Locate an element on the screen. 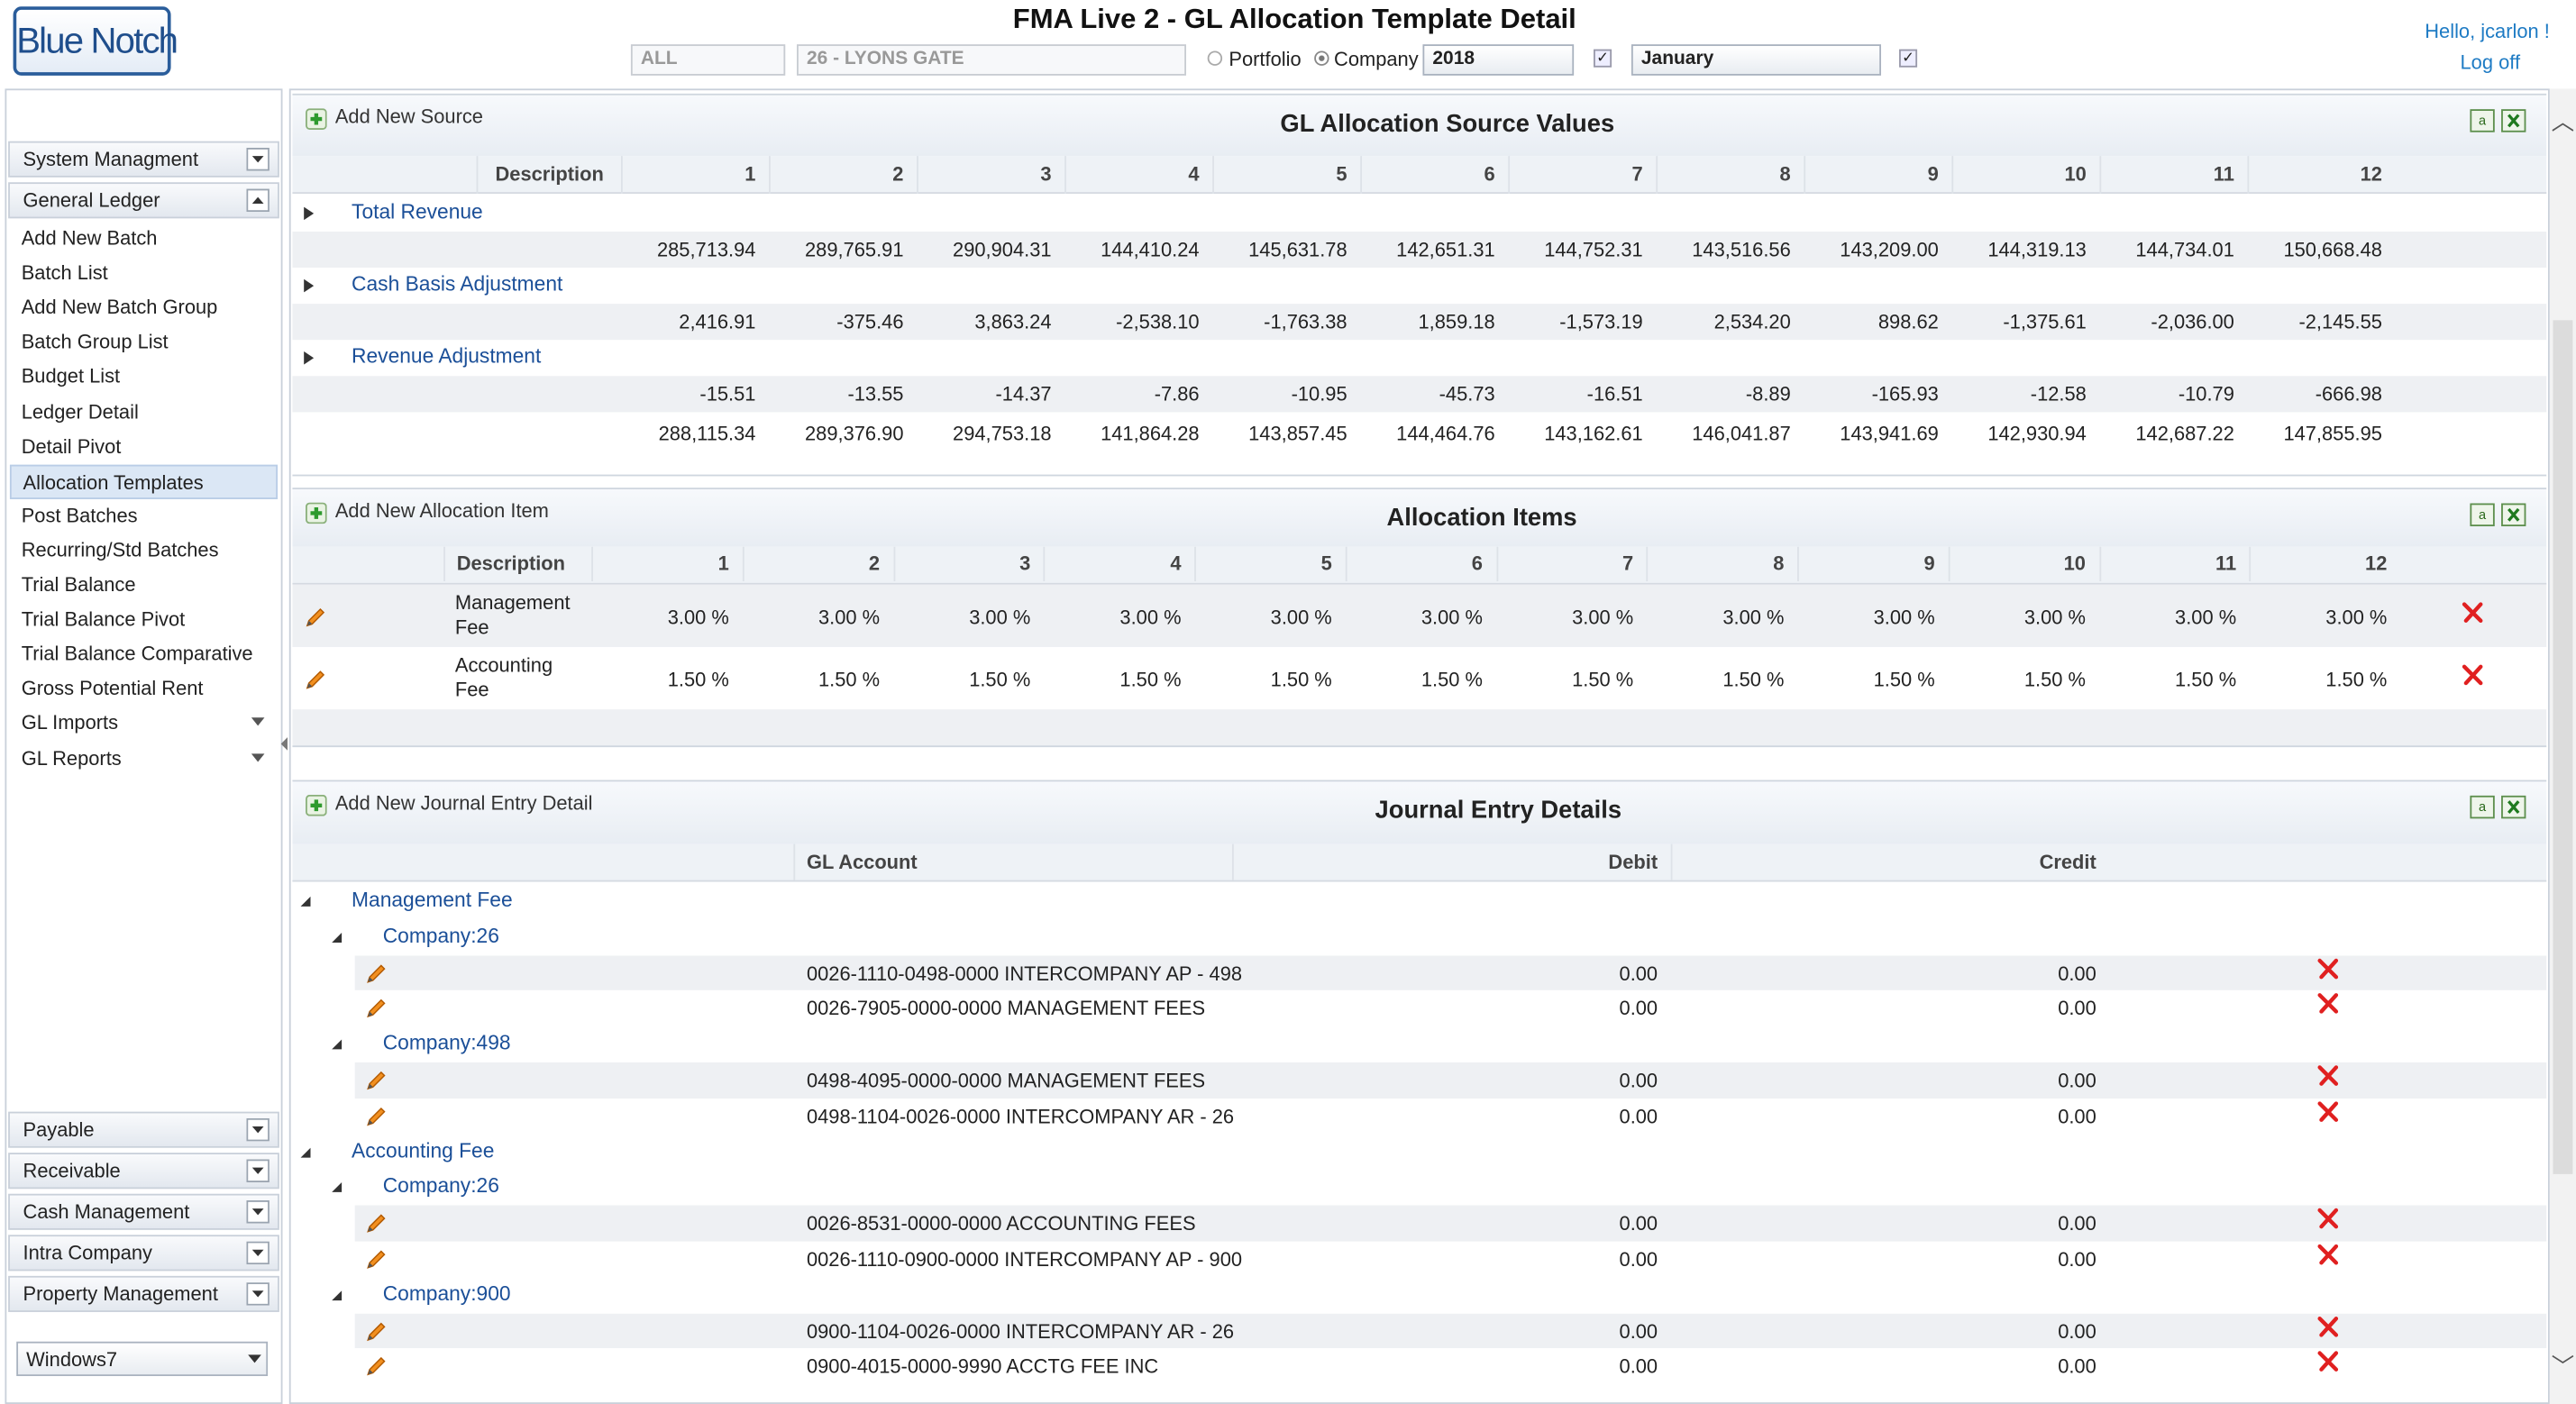 The height and width of the screenshot is (1404, 2576). portfolio-radio is located at coordinates (1215, 58).